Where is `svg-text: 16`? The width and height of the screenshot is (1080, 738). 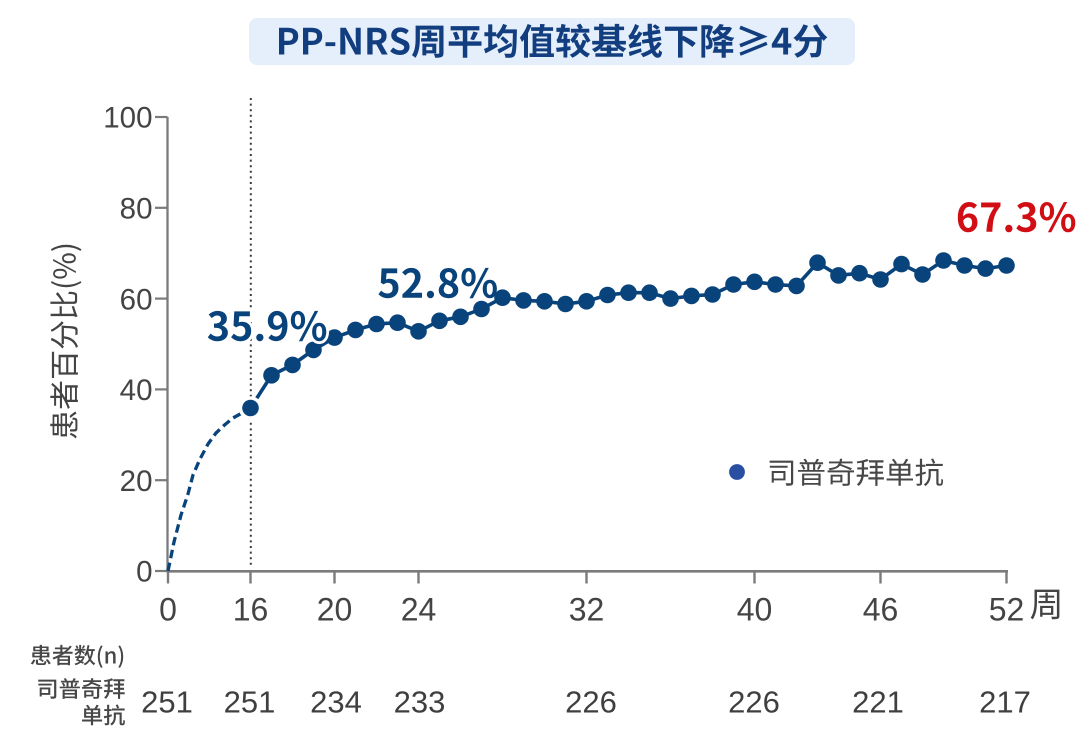
svg-text: 16 is located at coordinates (251, 610).